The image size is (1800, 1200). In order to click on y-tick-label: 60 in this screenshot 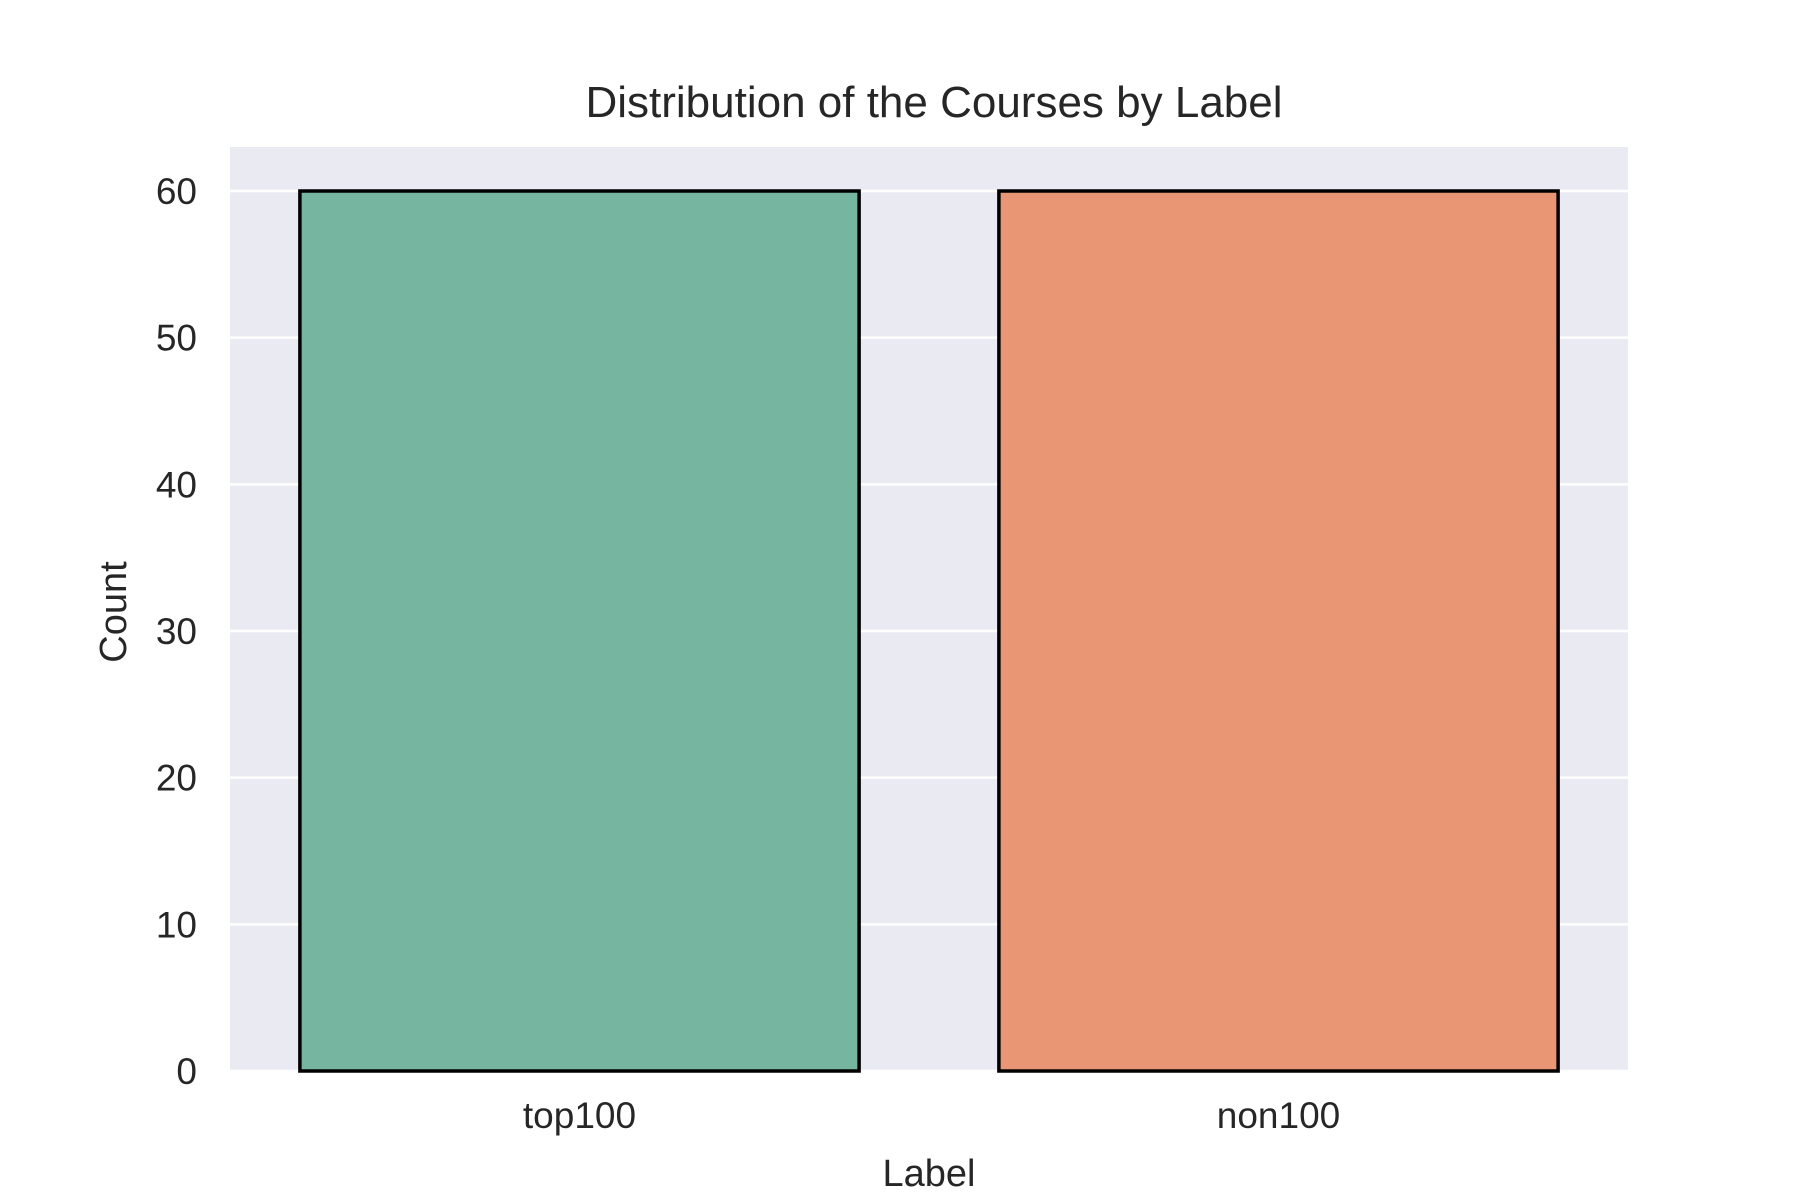, I will do `click(176, 191)`.